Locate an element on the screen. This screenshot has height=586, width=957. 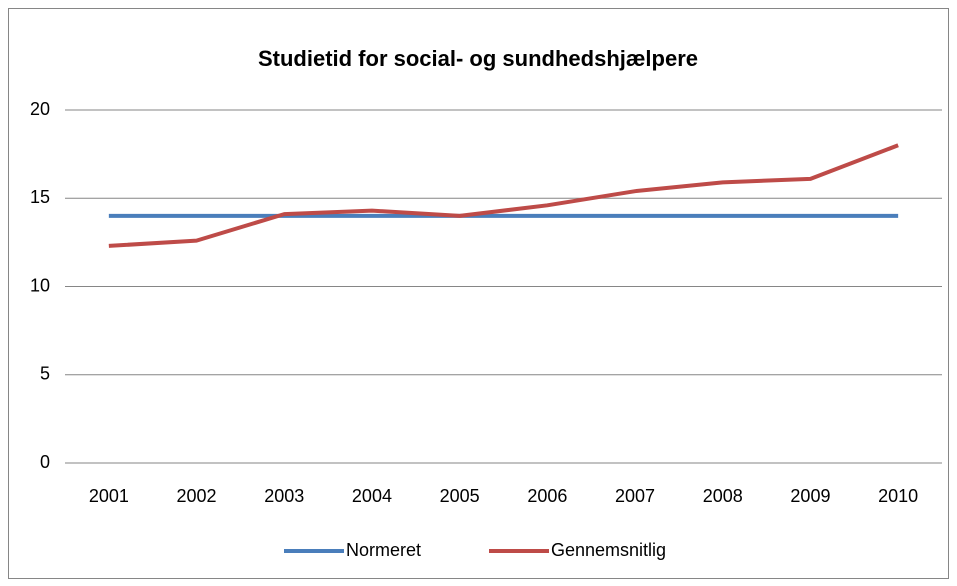
x-tick-label: 2008 is located at coordinates (723, 496).